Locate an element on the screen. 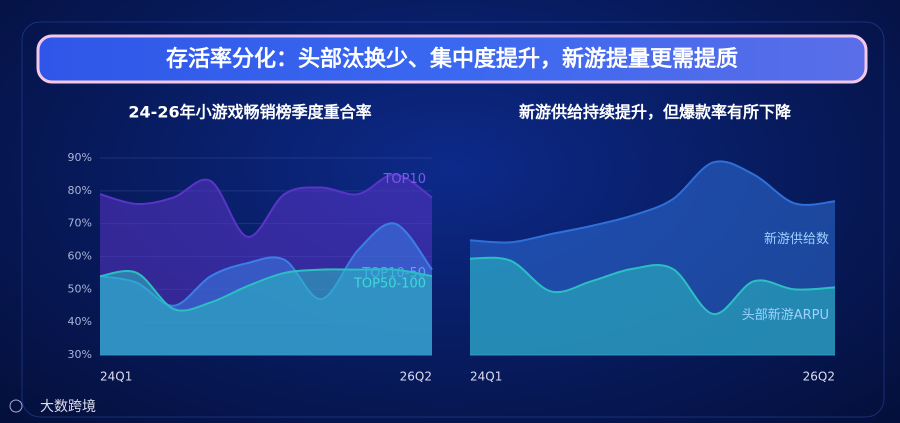  title-banner is located at coordinates (452, 59).